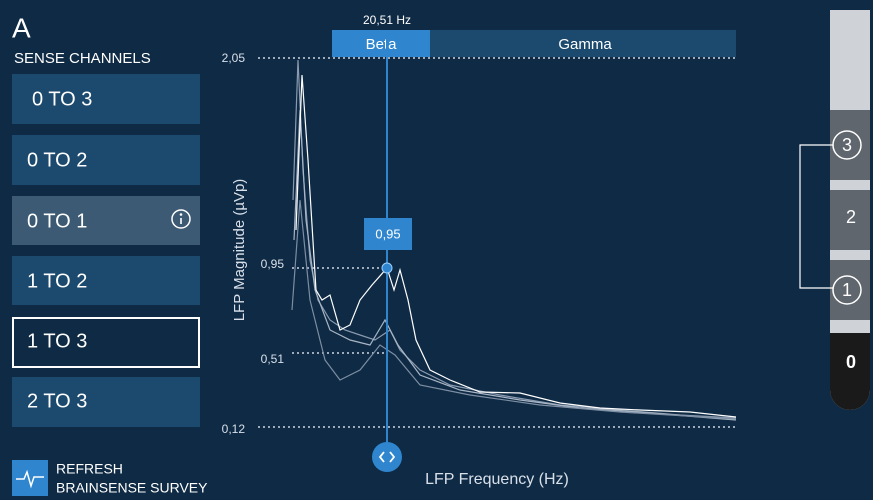 The width and height of the screenshot is (873, 500). What do you see at coordinates (851, 217) in the screenshot?
I see `contact-label: 2` at bounding box center [851, 217].